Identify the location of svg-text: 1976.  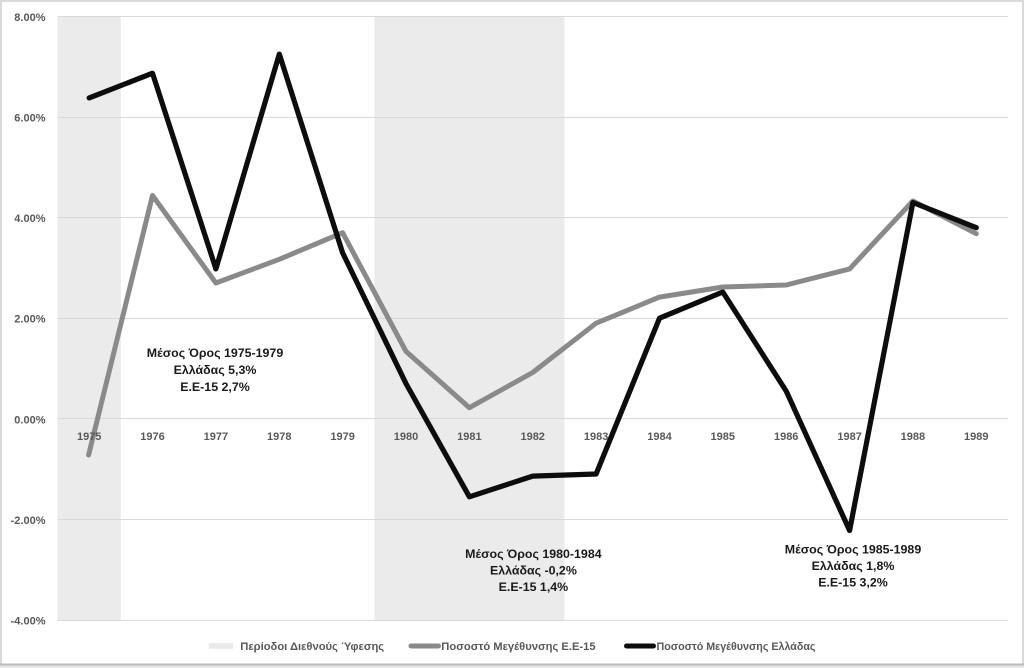
(152, 437).